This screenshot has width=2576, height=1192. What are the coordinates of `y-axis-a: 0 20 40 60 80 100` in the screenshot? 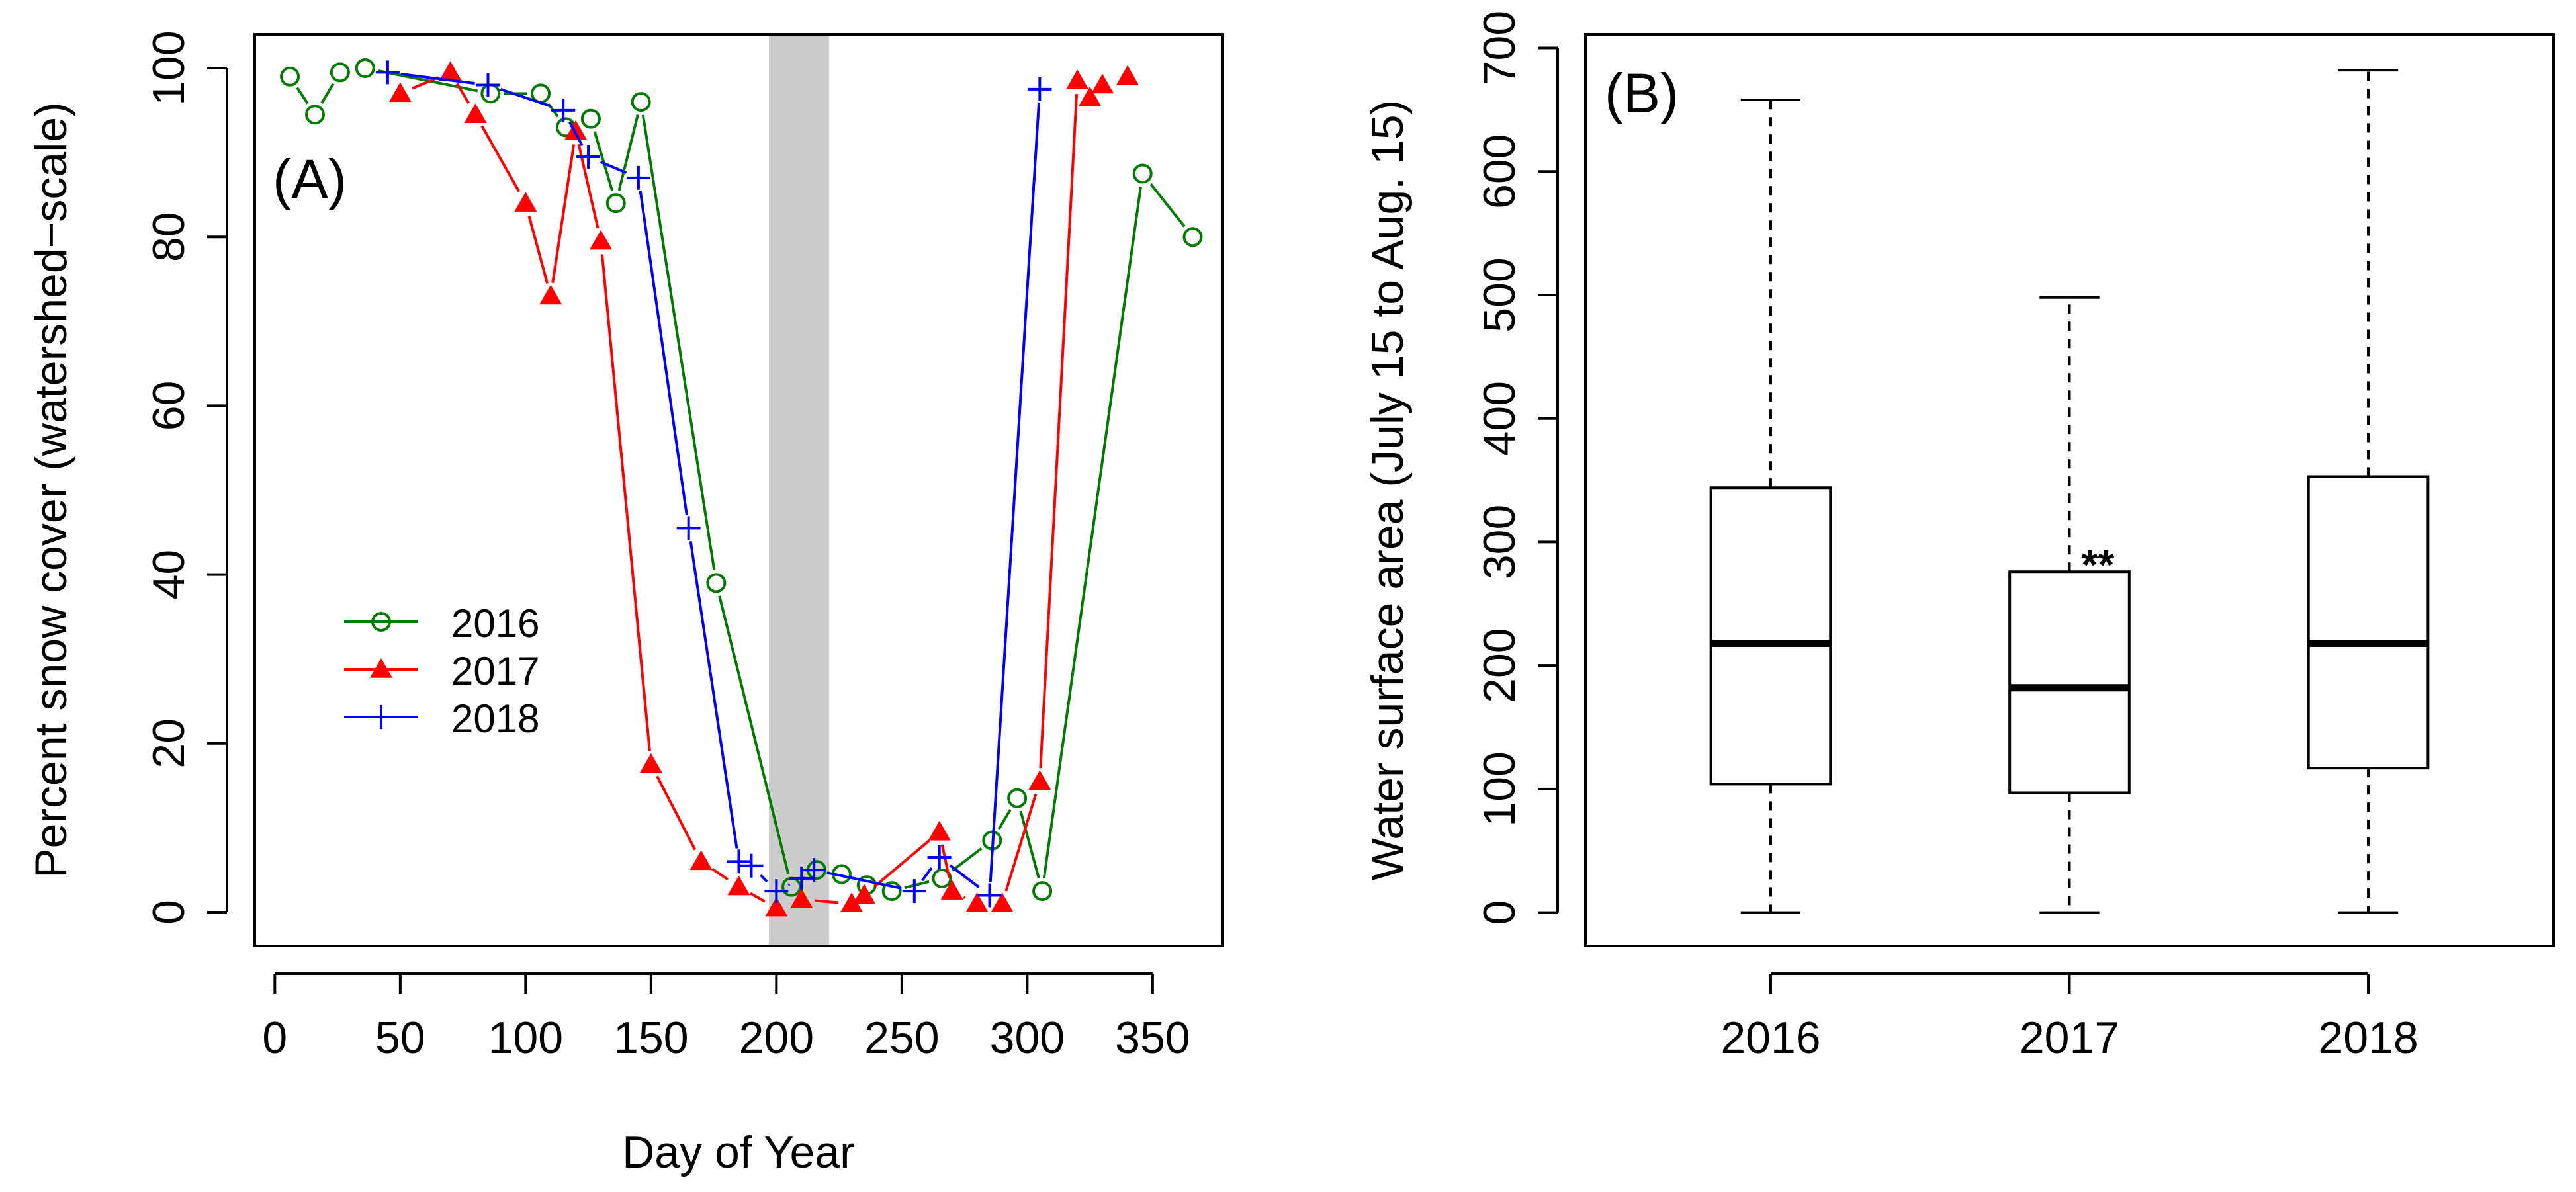 It's located at (186, 477).